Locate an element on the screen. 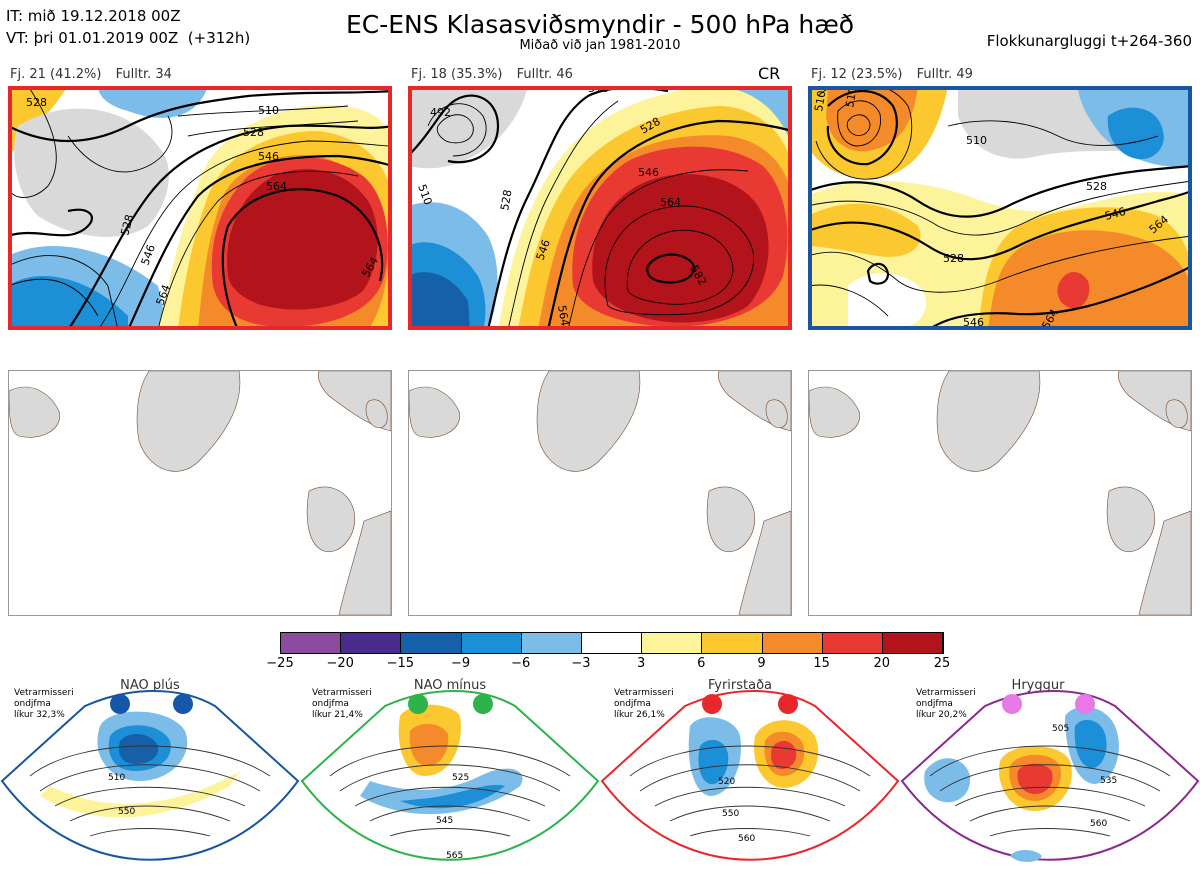 The width and height of the screenshot is (1200, 871). regime-2-contour-label: 565 is located at coordinates (454, 856).